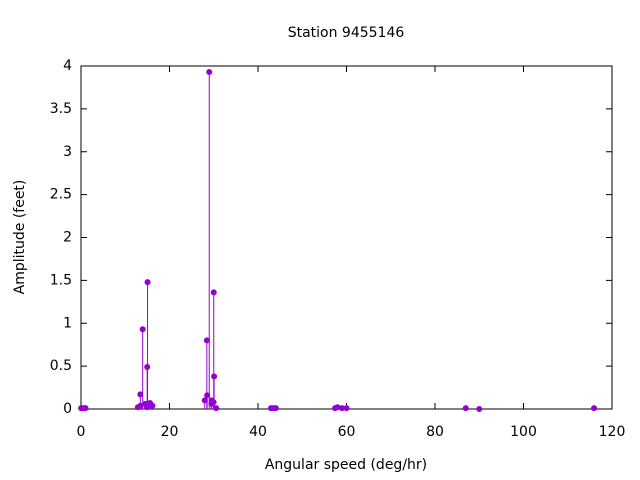  I want to click on y-tick-label: 3.5, so click(61, 109).